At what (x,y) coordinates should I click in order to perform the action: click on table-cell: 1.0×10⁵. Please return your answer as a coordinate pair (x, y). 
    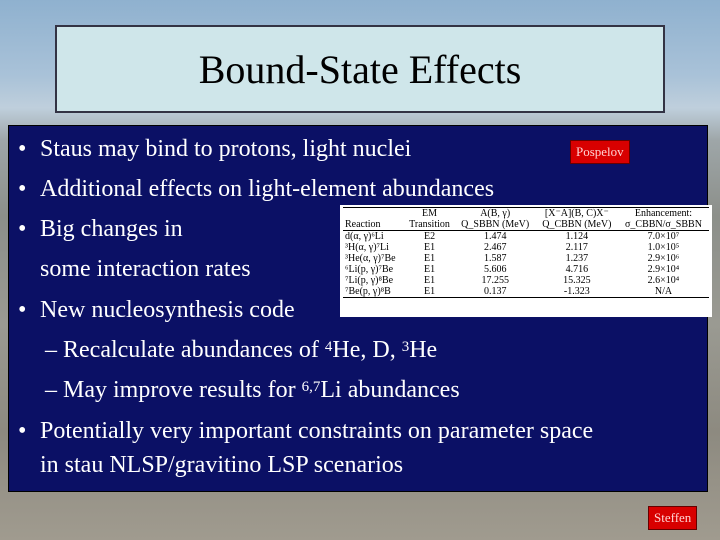
    Looking at the image, I should click on (663, 247).